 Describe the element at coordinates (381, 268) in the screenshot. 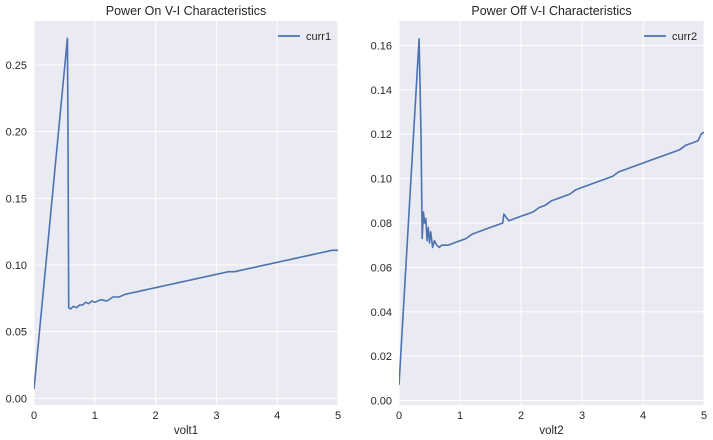

I see `y-tick-label: 0.06` at that location.